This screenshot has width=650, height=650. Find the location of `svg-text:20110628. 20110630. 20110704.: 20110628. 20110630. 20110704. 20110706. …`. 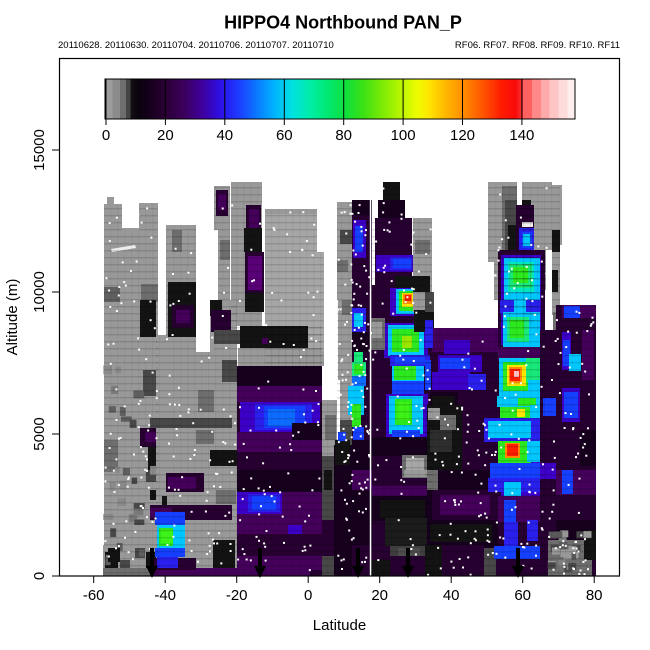

svg-text:20110628. 20110630. 20110704.: 20110628. 20110630. 20110704. 20110706. … is located at coordinates (196, 45).